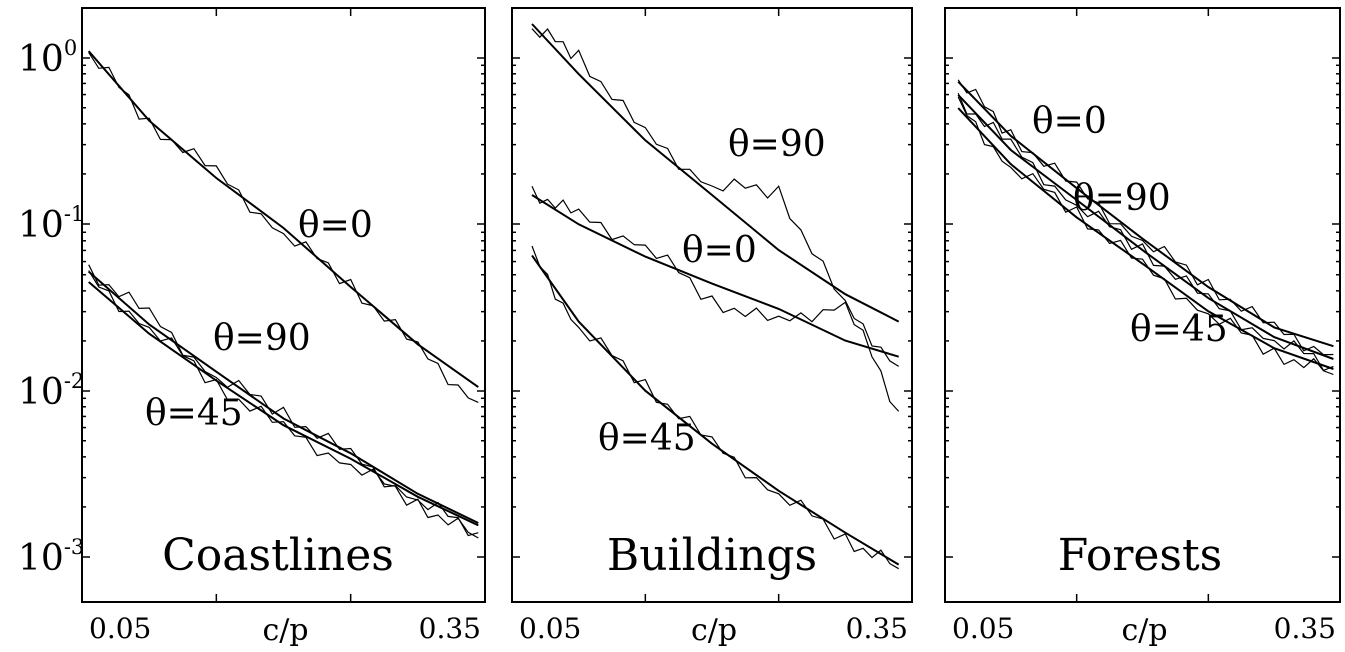 The image size is (1345, 652). What do you see at coordinates (51, 224) in the screenshot?
I see `y-tick-label: 10⁻¹` at bounding box center [51, 224].